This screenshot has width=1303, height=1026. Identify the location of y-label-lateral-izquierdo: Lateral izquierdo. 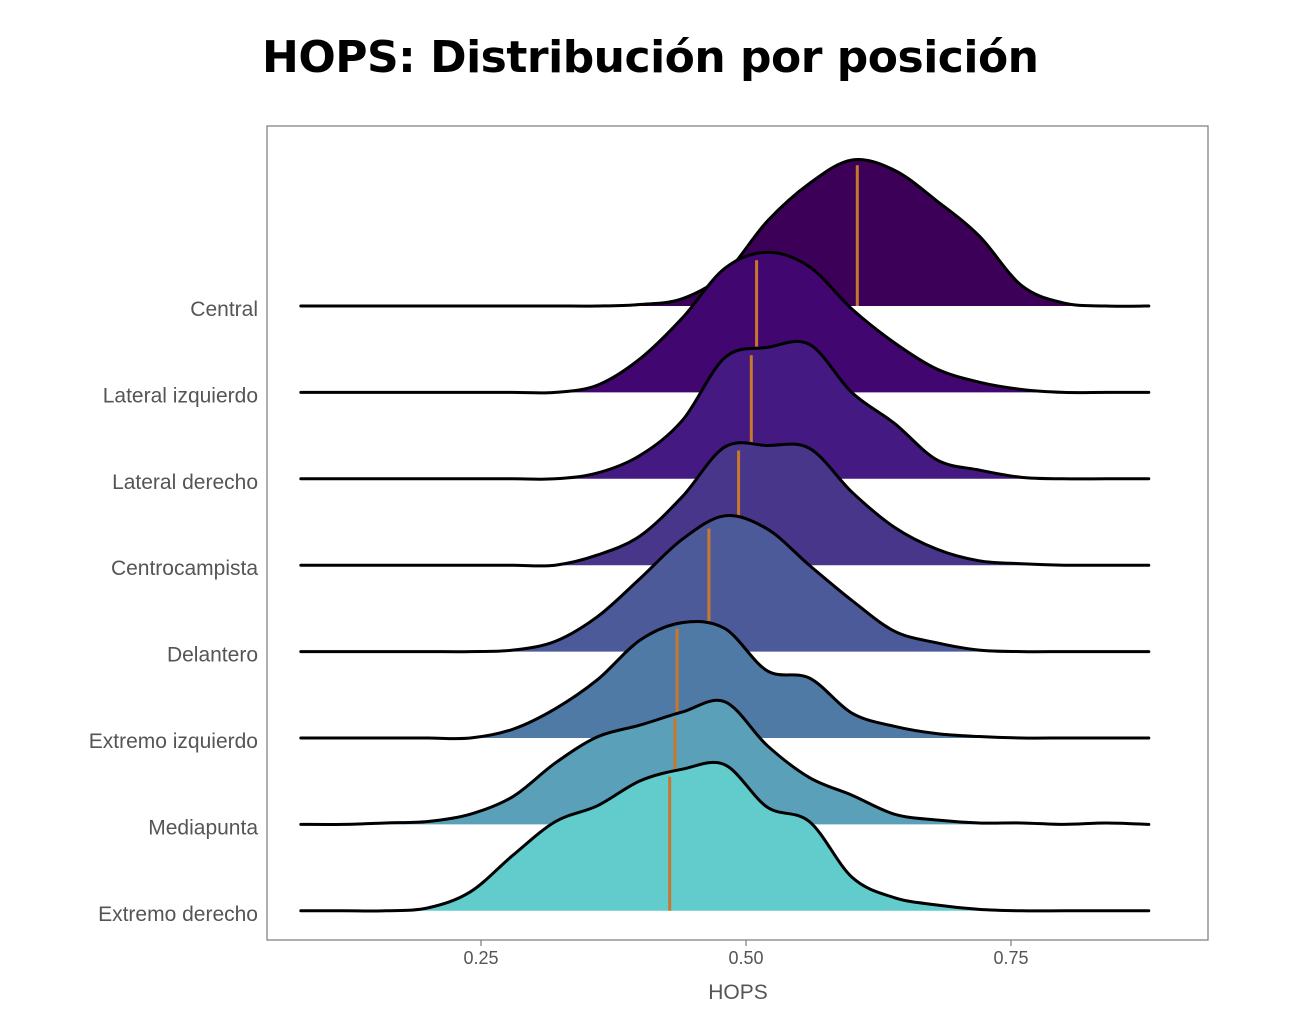
(180, 395).